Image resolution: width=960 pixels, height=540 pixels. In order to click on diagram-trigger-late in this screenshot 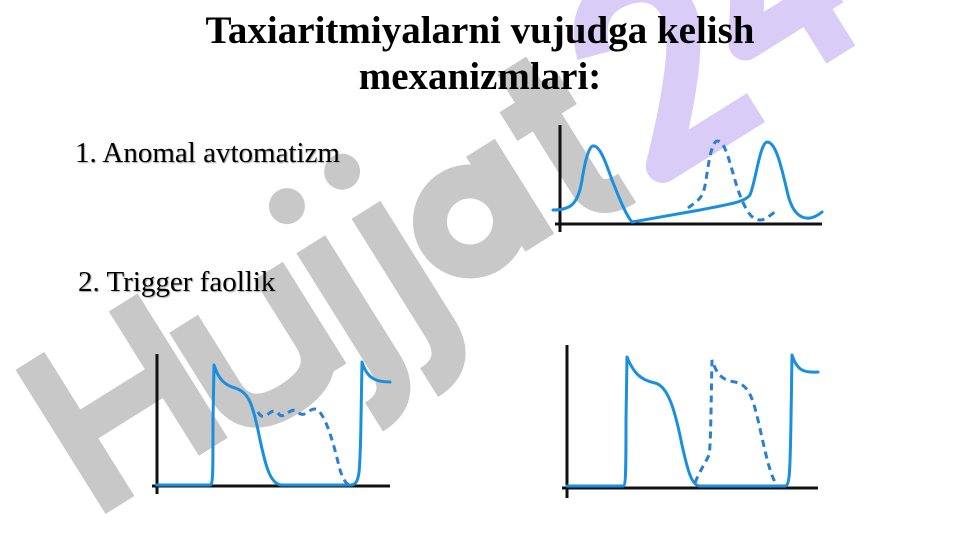, I will do `click(691, 421)`.